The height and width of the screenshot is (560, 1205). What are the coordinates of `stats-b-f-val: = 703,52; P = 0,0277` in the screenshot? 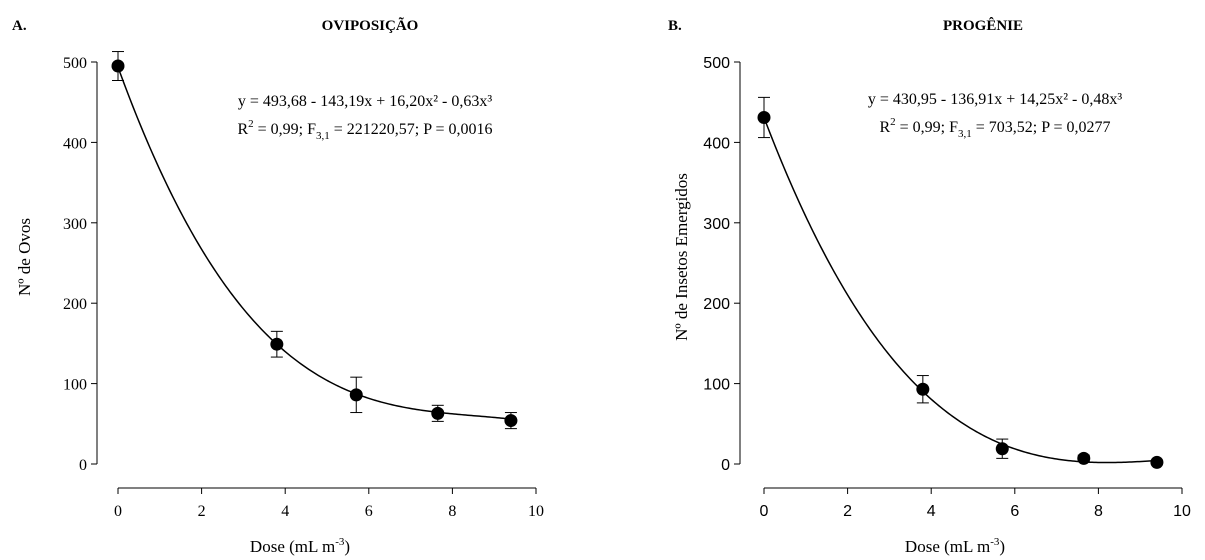 It's located at (1041, 127).